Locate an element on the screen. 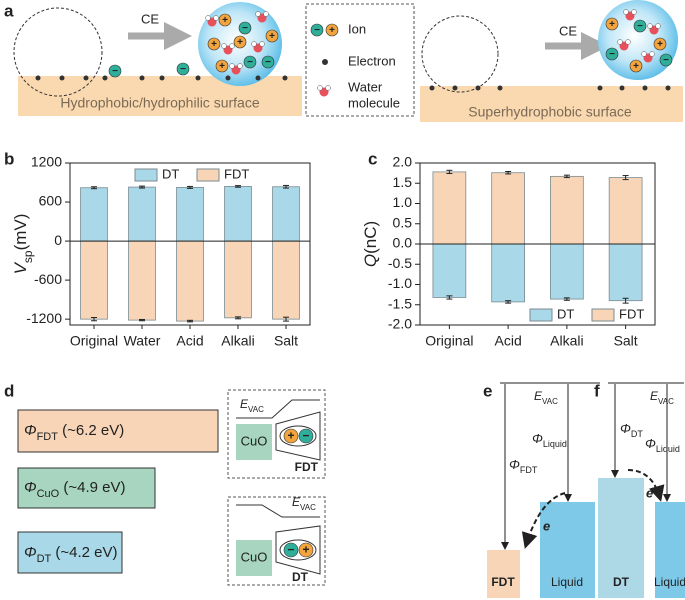 This screenshot has width=685, height=600. y-tick-label: -0.5 is located at coordinates (400, 263).